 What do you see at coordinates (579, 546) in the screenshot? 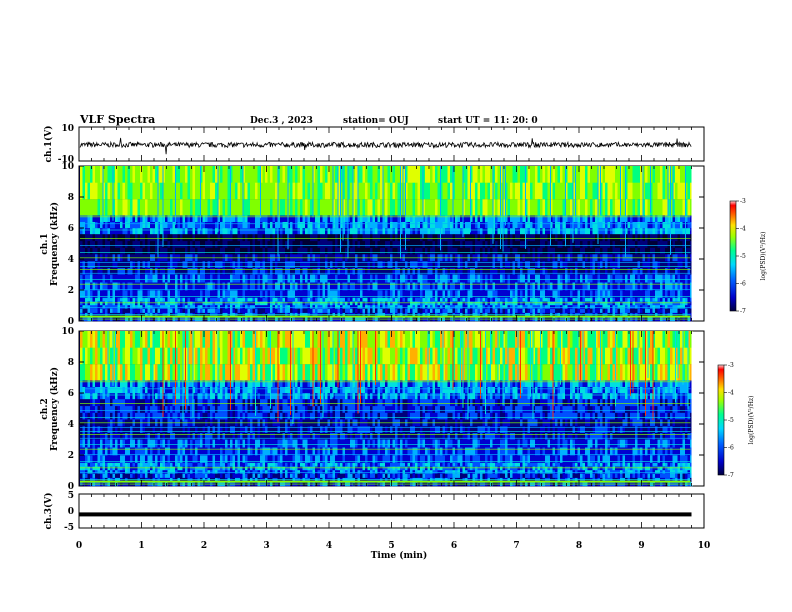
I see `time-tick-8: 8` at bounding box center [579, 546].